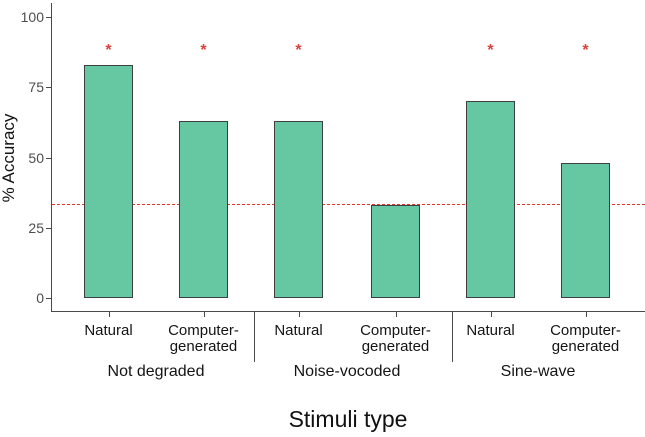 The image size is (645, 437). I want to click on y-tick-label: 100, so click(32, 17).